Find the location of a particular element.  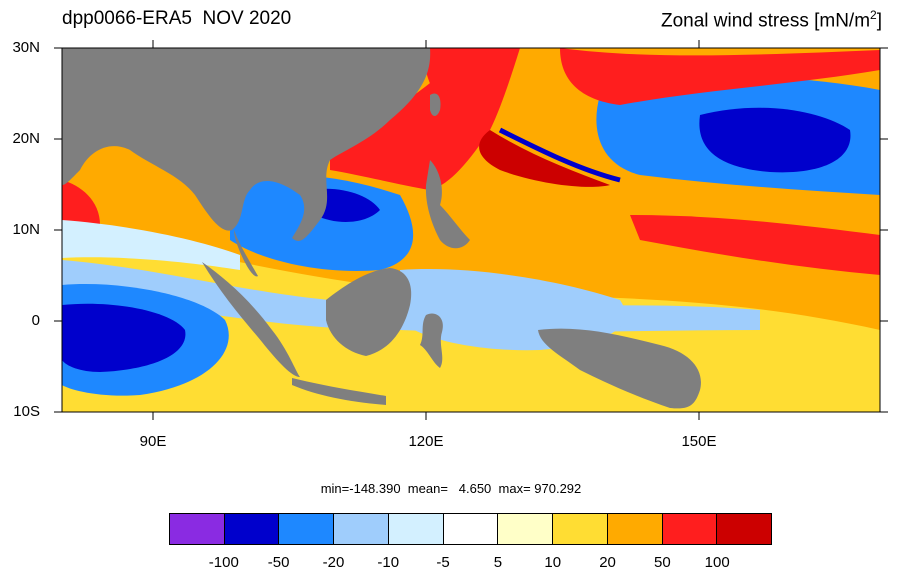

colorbar-tick-label: 50 is located at coordinates (662, 562).